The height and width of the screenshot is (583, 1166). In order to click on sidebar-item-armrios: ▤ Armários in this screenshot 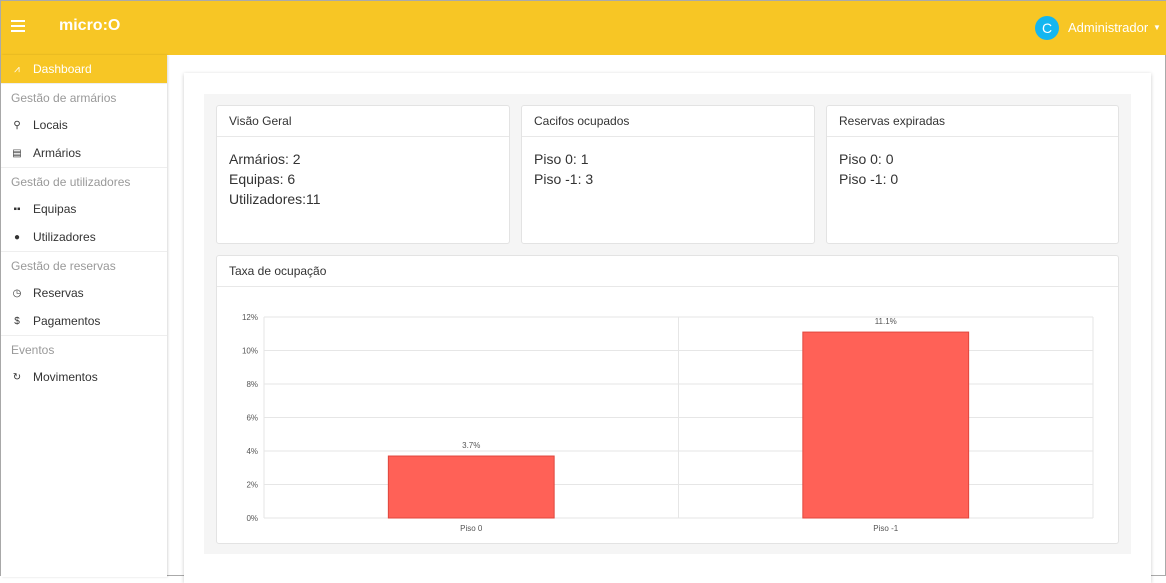, I will do `click(84, 153)`.